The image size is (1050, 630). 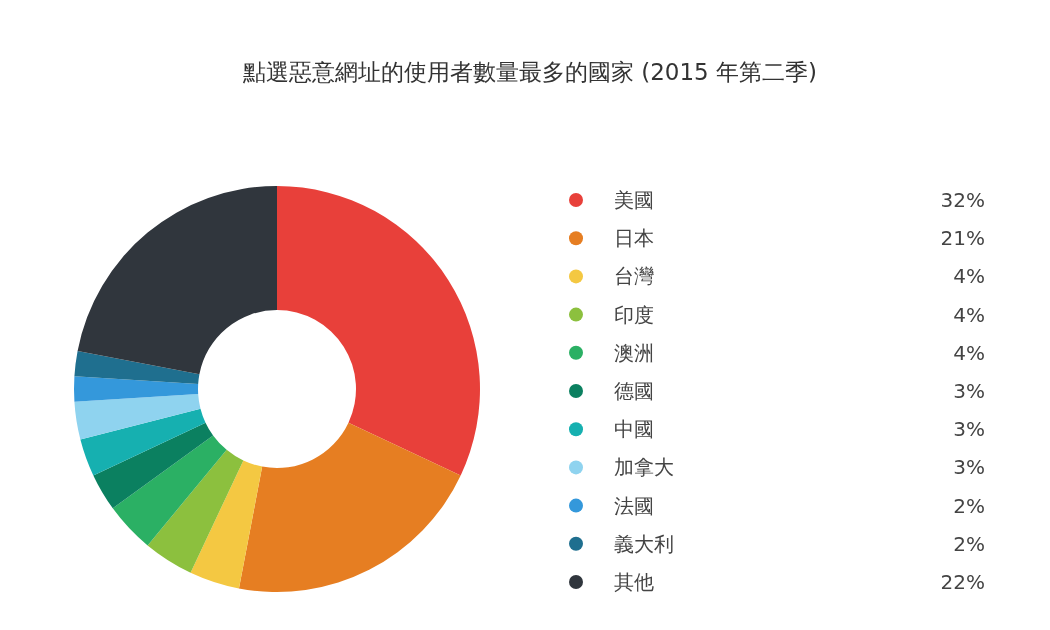 I want to click on data-label: 32%, so click(x=962, y=200).